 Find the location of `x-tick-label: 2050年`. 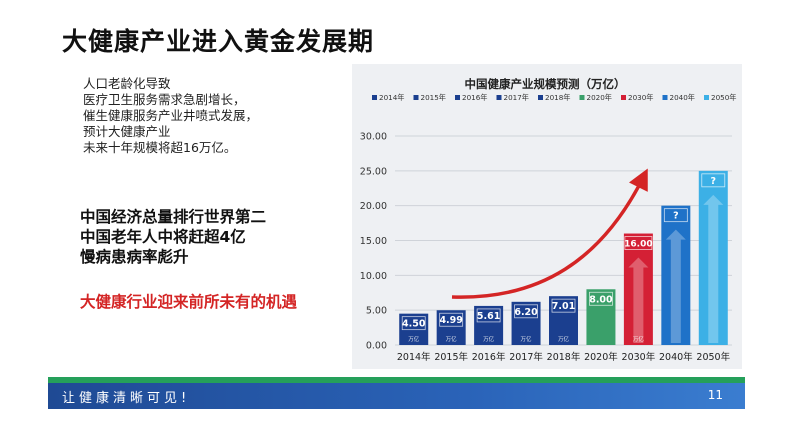

x-tick-label: 2050年 is located at coordinates (713, 357).